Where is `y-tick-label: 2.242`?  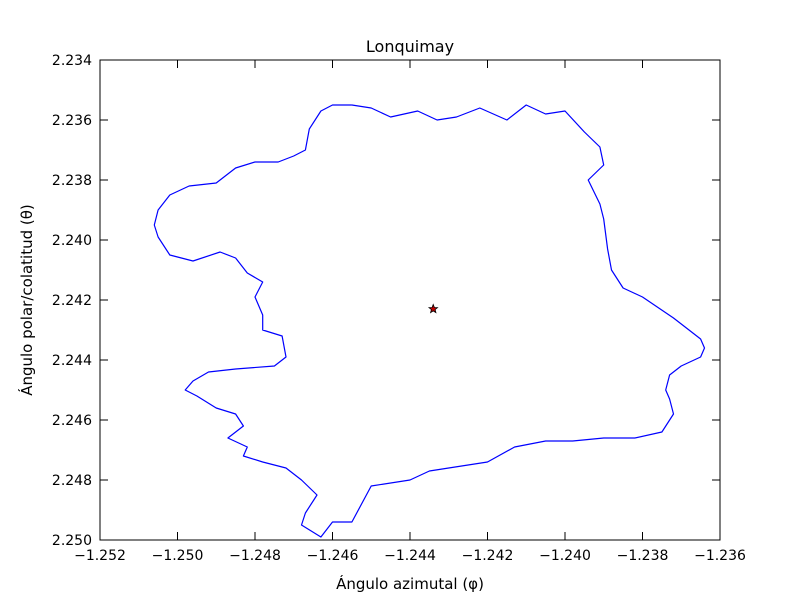 y-tick-label: 2.242 is located at coordinates (72, 301).